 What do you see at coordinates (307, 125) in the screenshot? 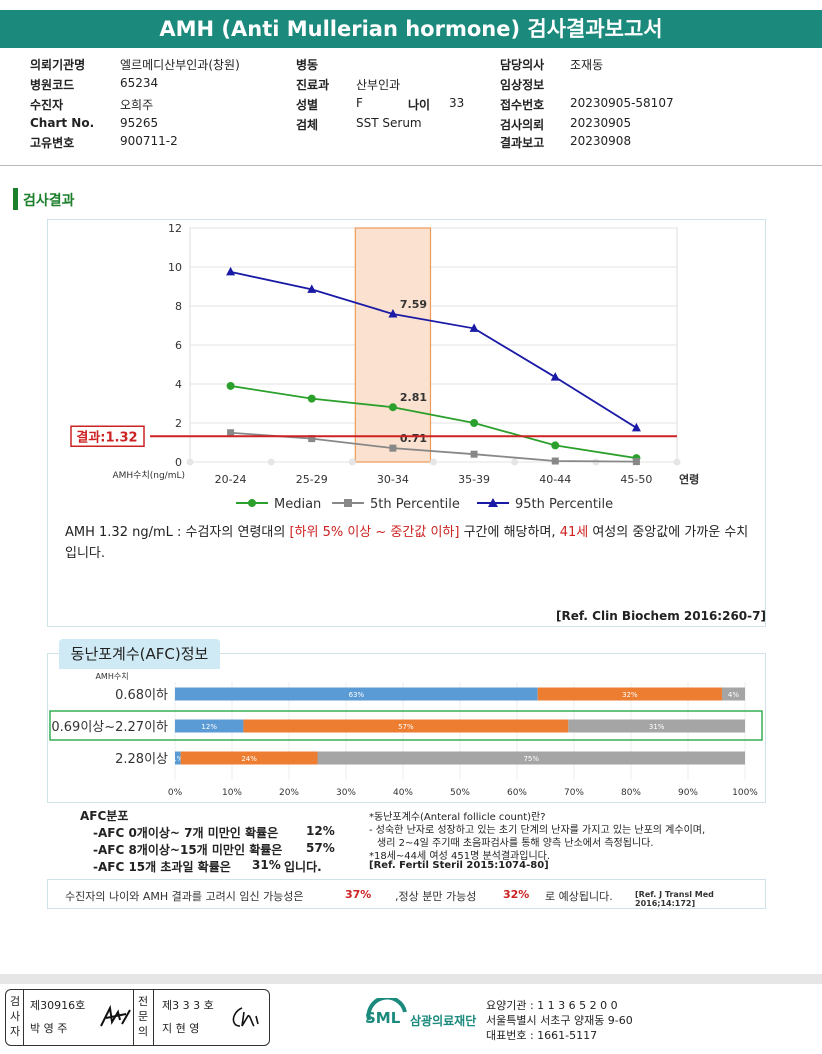
I see `specimen-label: 검체` at bounding box center [307, 125].